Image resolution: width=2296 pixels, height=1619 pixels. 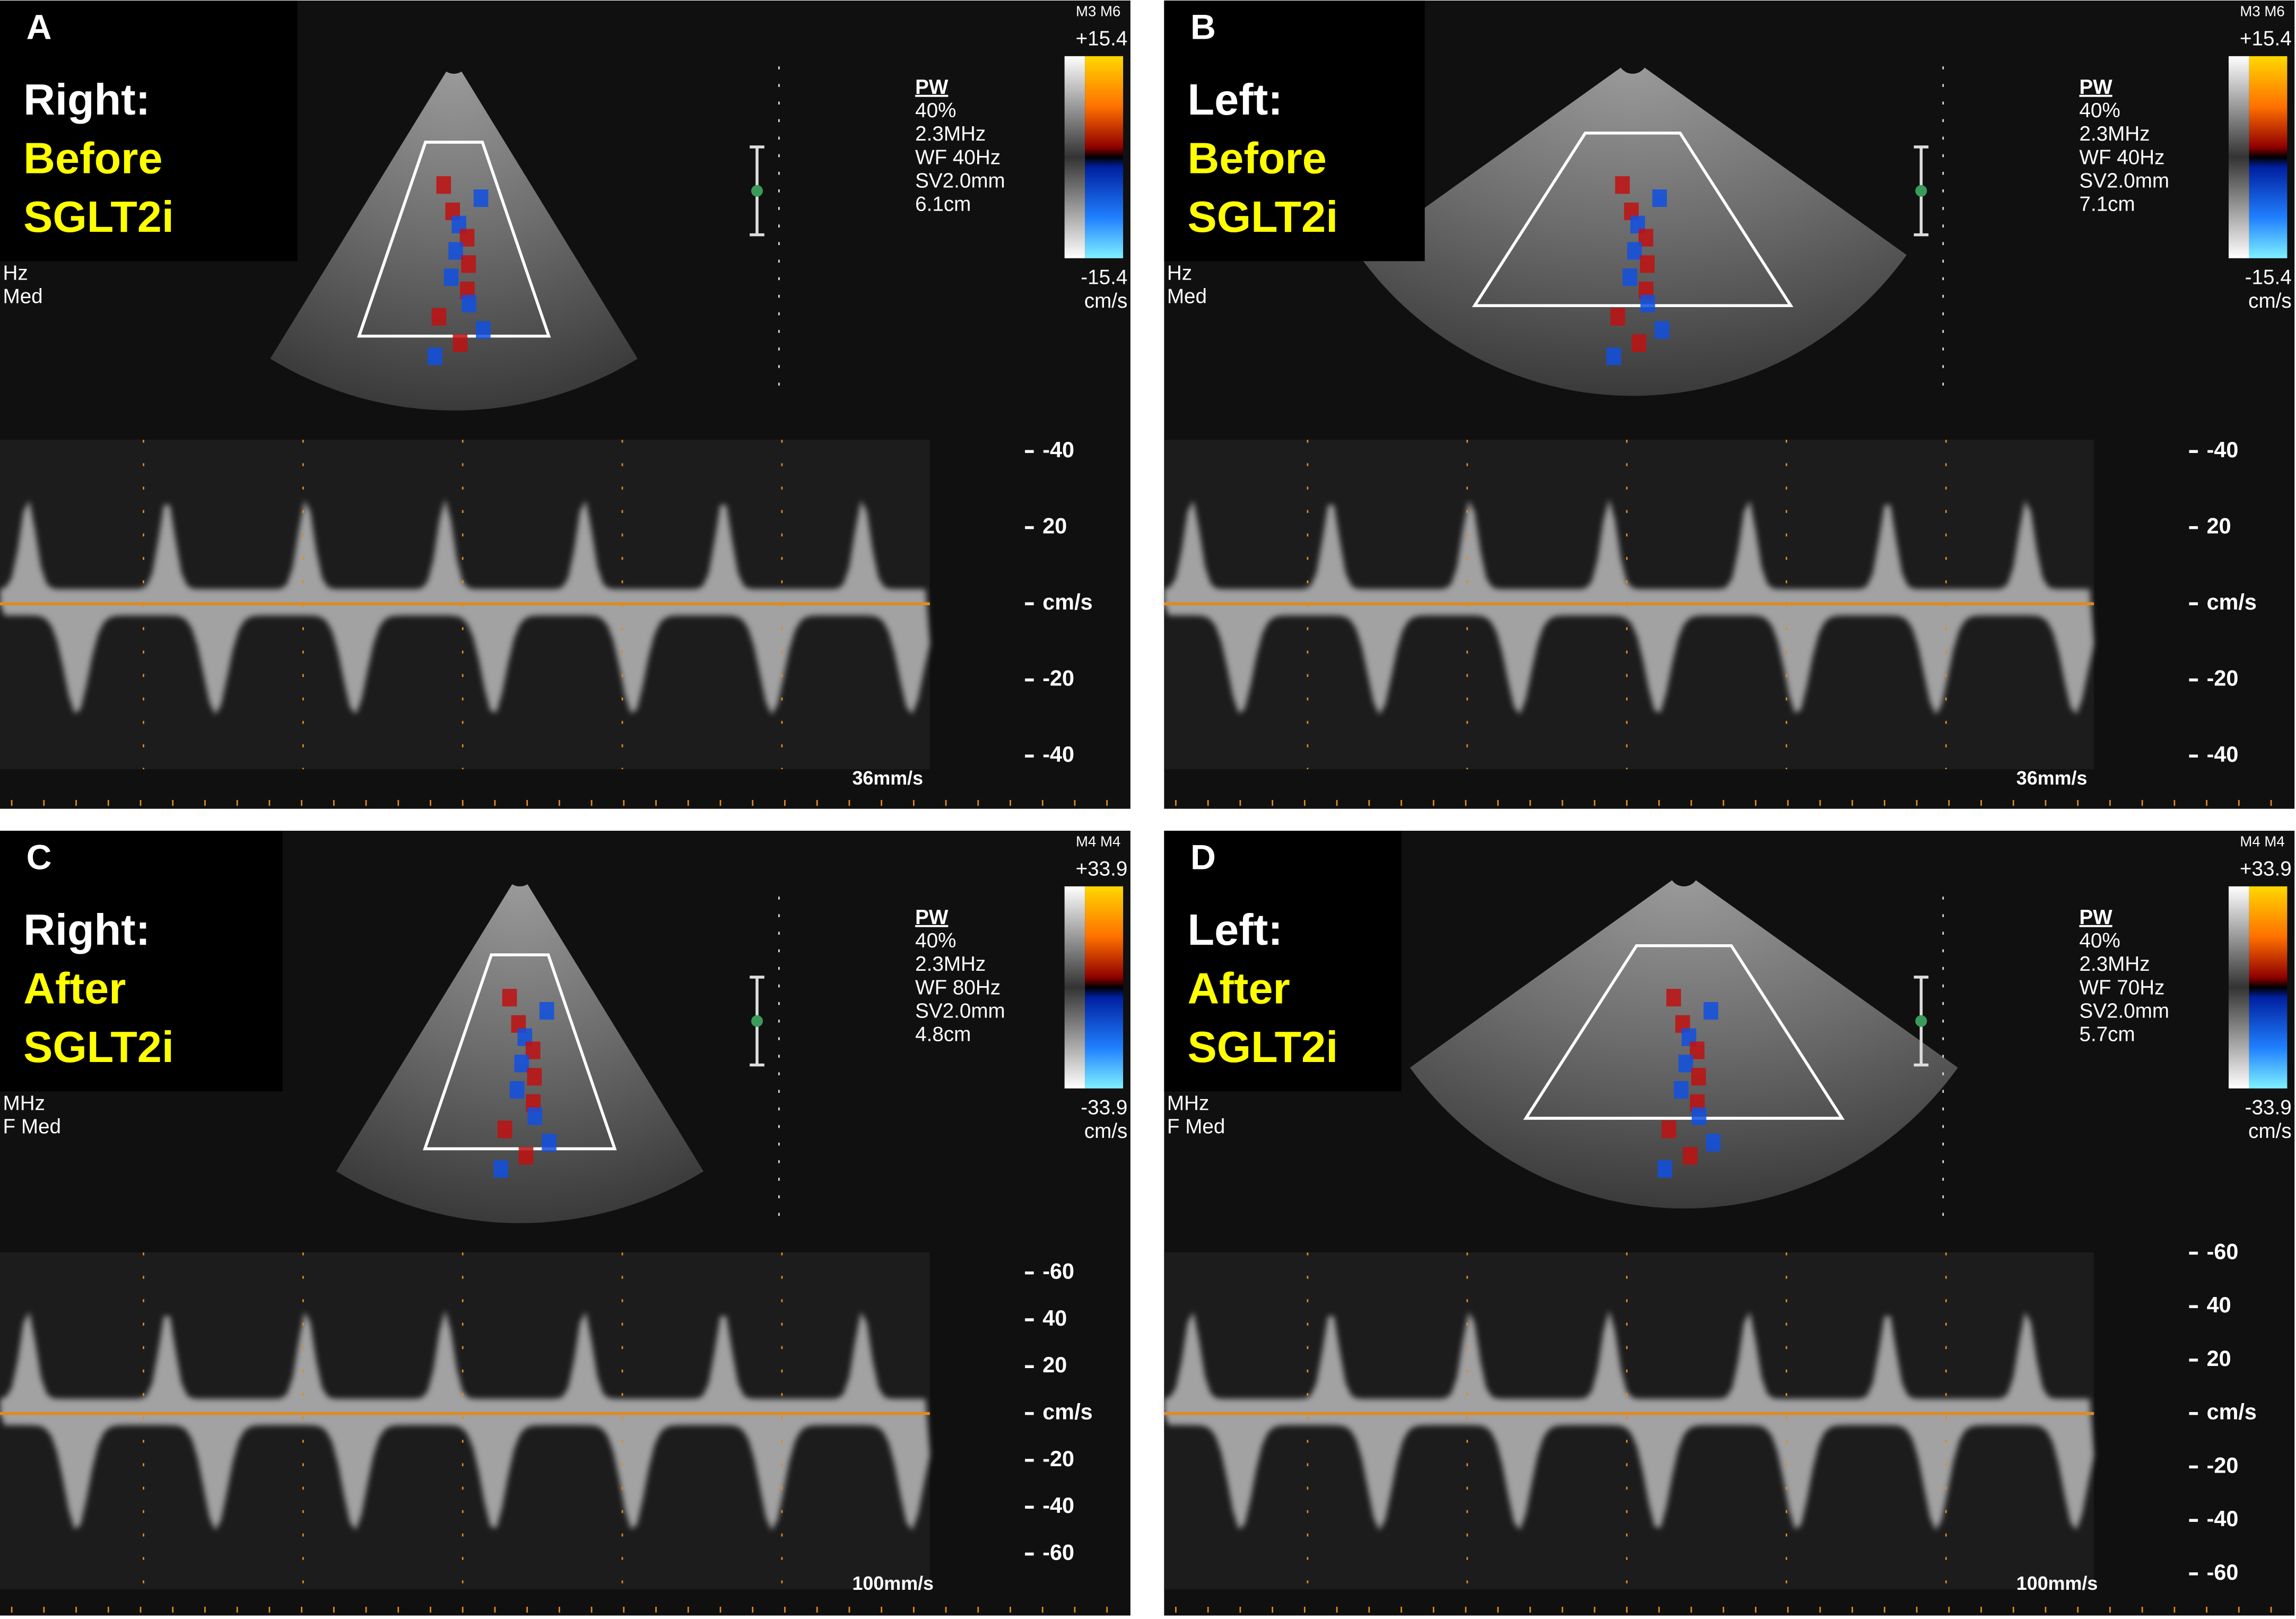 I want to click on axis-label: -20, so click(x=1058, y=1459).